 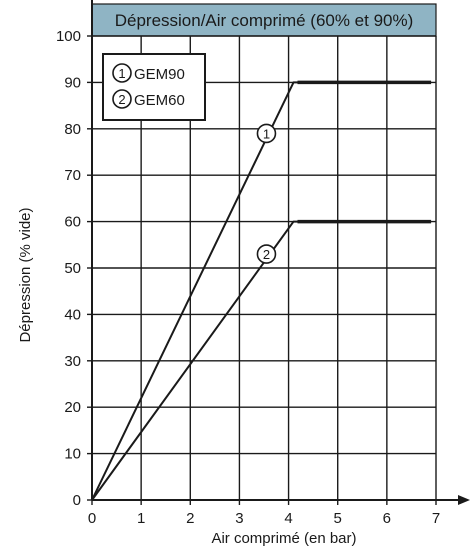 What do you see at coordinates (72, 129) in the screenshot?
I see `y-tick-label: 80` at bounding box center [72, 129].